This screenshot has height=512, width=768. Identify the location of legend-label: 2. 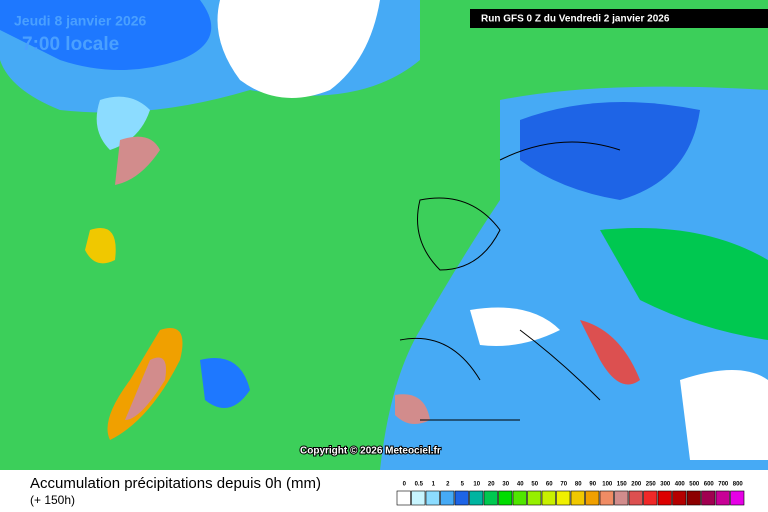
(448, 485).